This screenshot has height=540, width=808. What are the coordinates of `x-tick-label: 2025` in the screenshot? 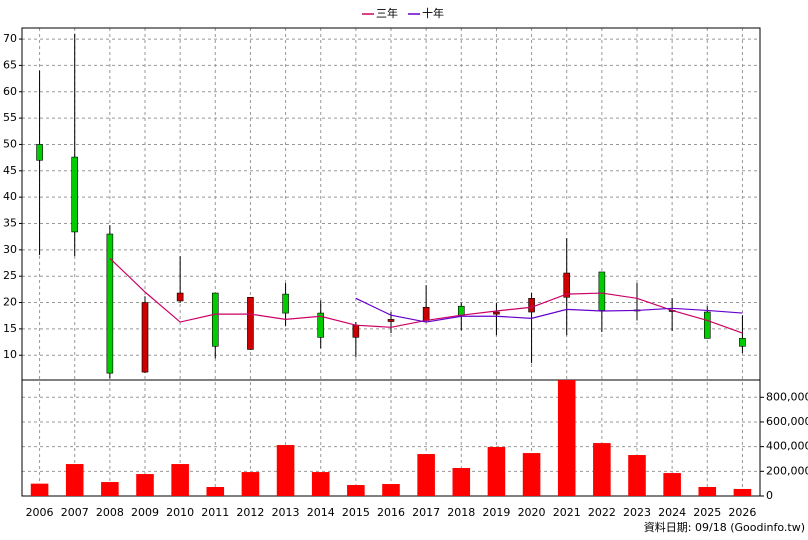 It's located at (707, 512).